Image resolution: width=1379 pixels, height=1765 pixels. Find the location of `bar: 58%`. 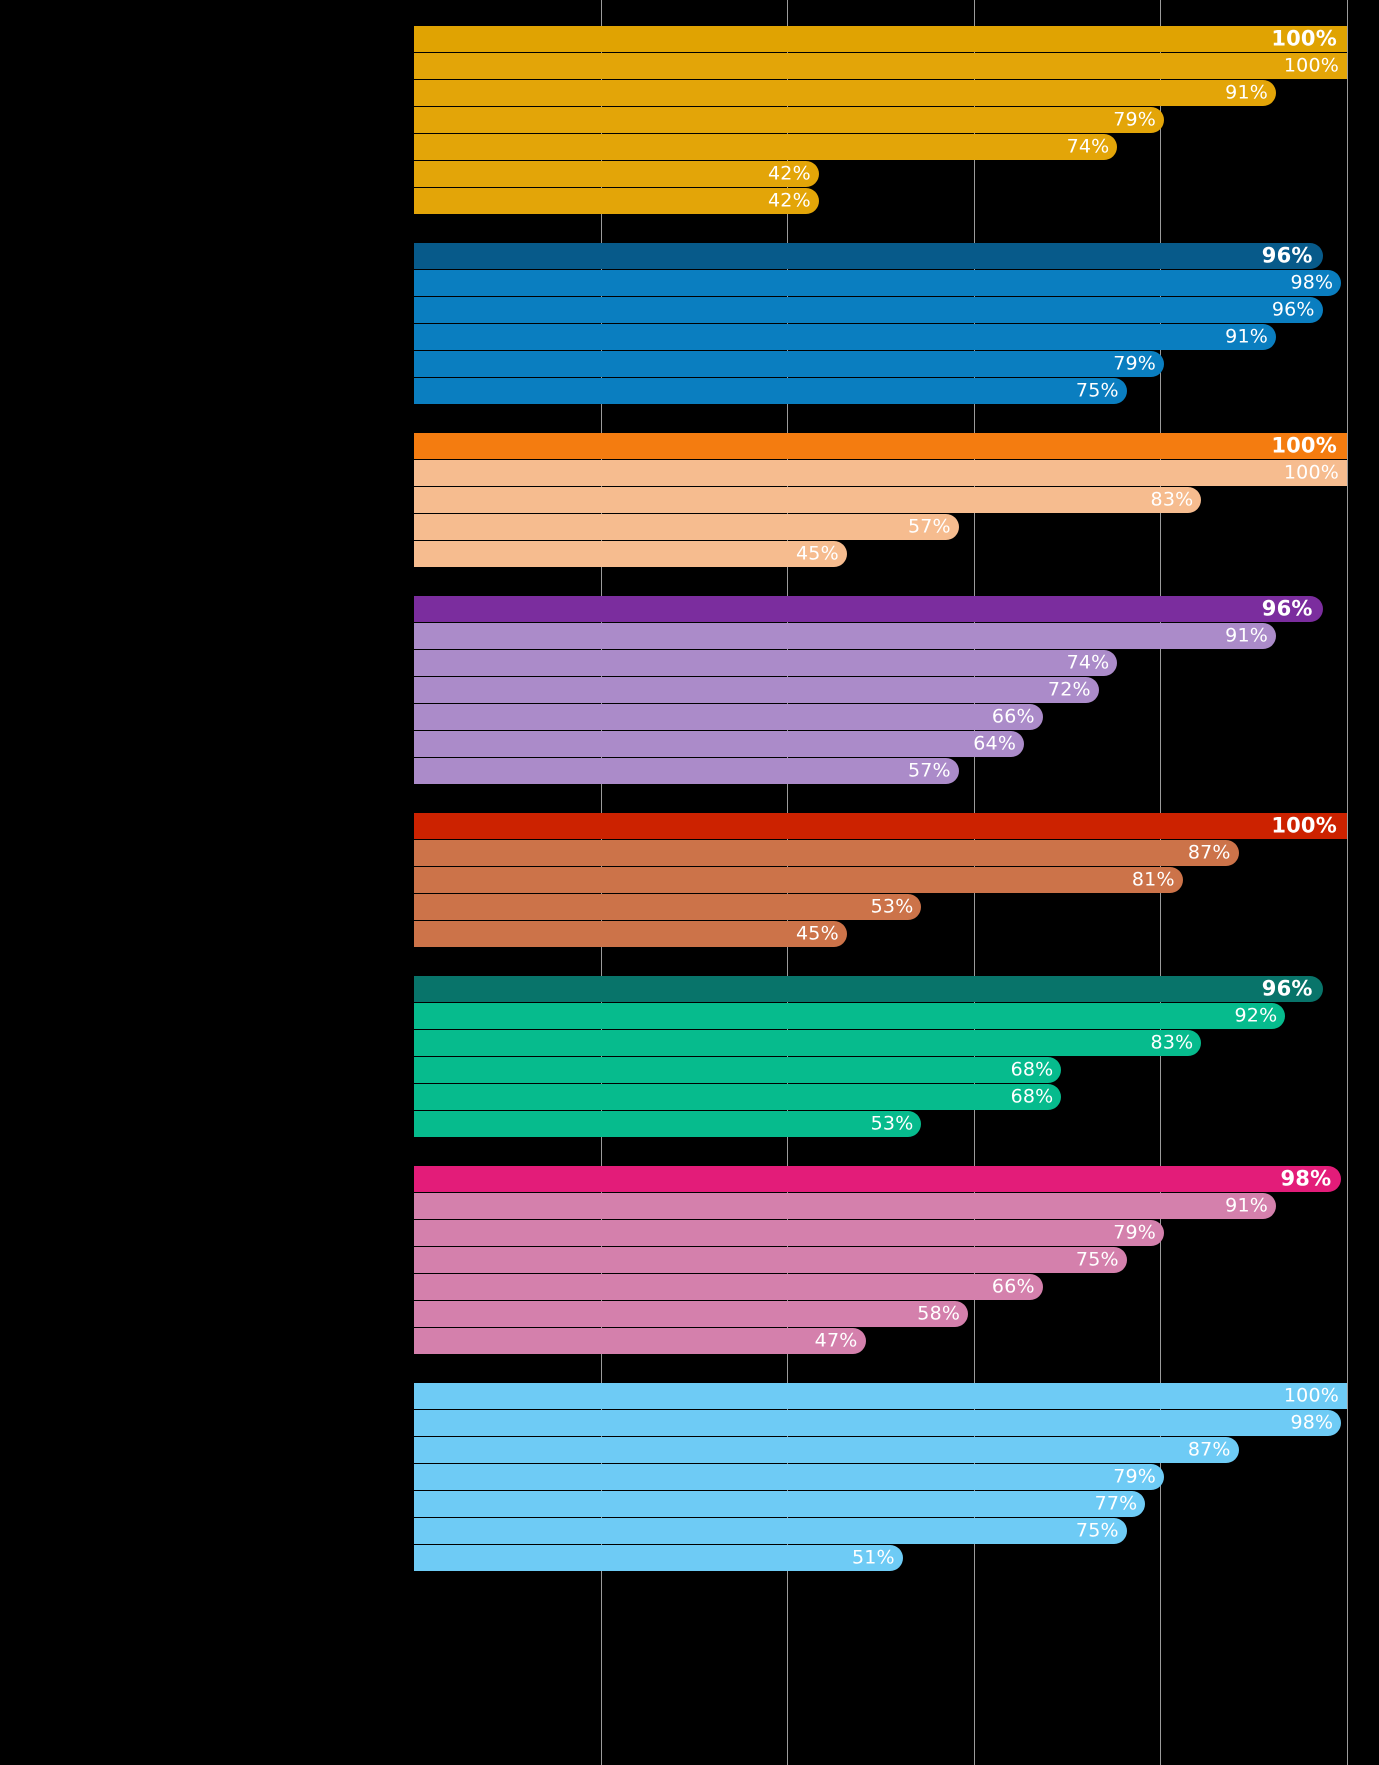

bar: 58% is located at coordinates (691, 1314).